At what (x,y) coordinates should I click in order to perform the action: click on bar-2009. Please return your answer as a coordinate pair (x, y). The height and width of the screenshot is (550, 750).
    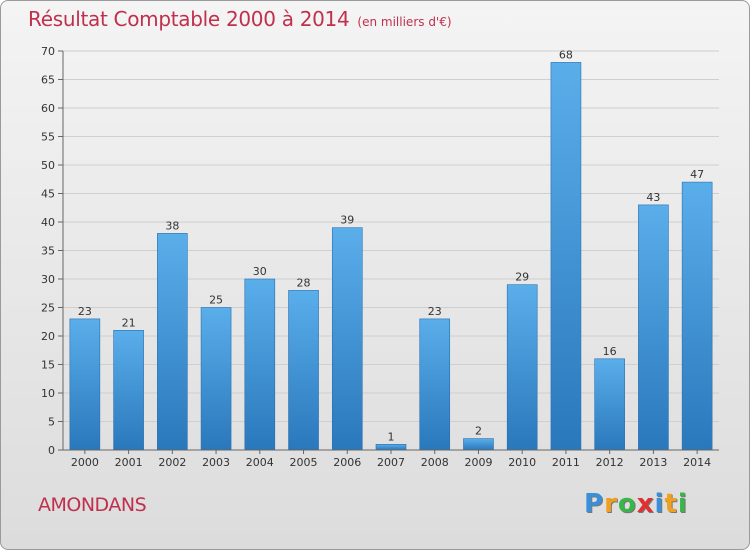
    Looking at the image, I should click on (478, 444).